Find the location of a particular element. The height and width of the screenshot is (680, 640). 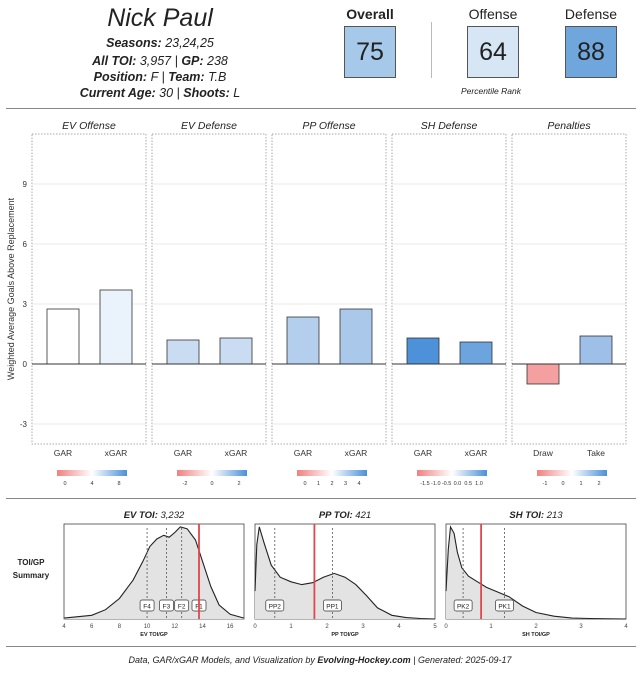

density-title: PP TOI: 421 is located at coordinates (345, 515).